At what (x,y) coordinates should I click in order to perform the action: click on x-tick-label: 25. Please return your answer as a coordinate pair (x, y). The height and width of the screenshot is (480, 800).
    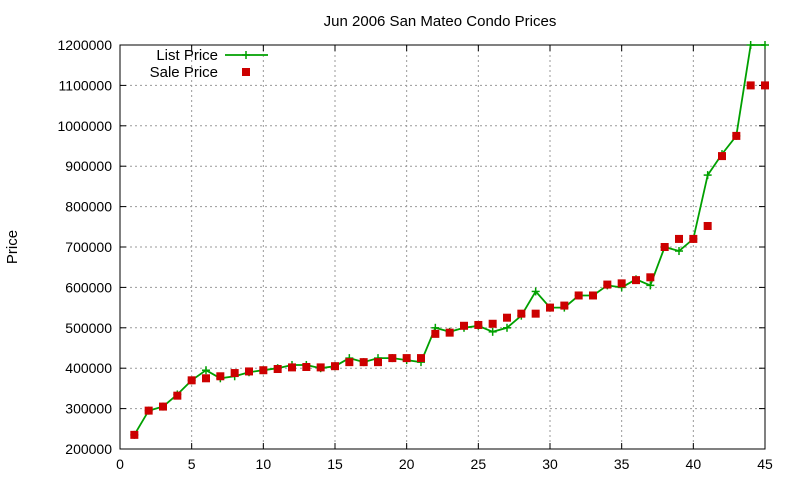
    Looking at the image, I should click on (479, 464).